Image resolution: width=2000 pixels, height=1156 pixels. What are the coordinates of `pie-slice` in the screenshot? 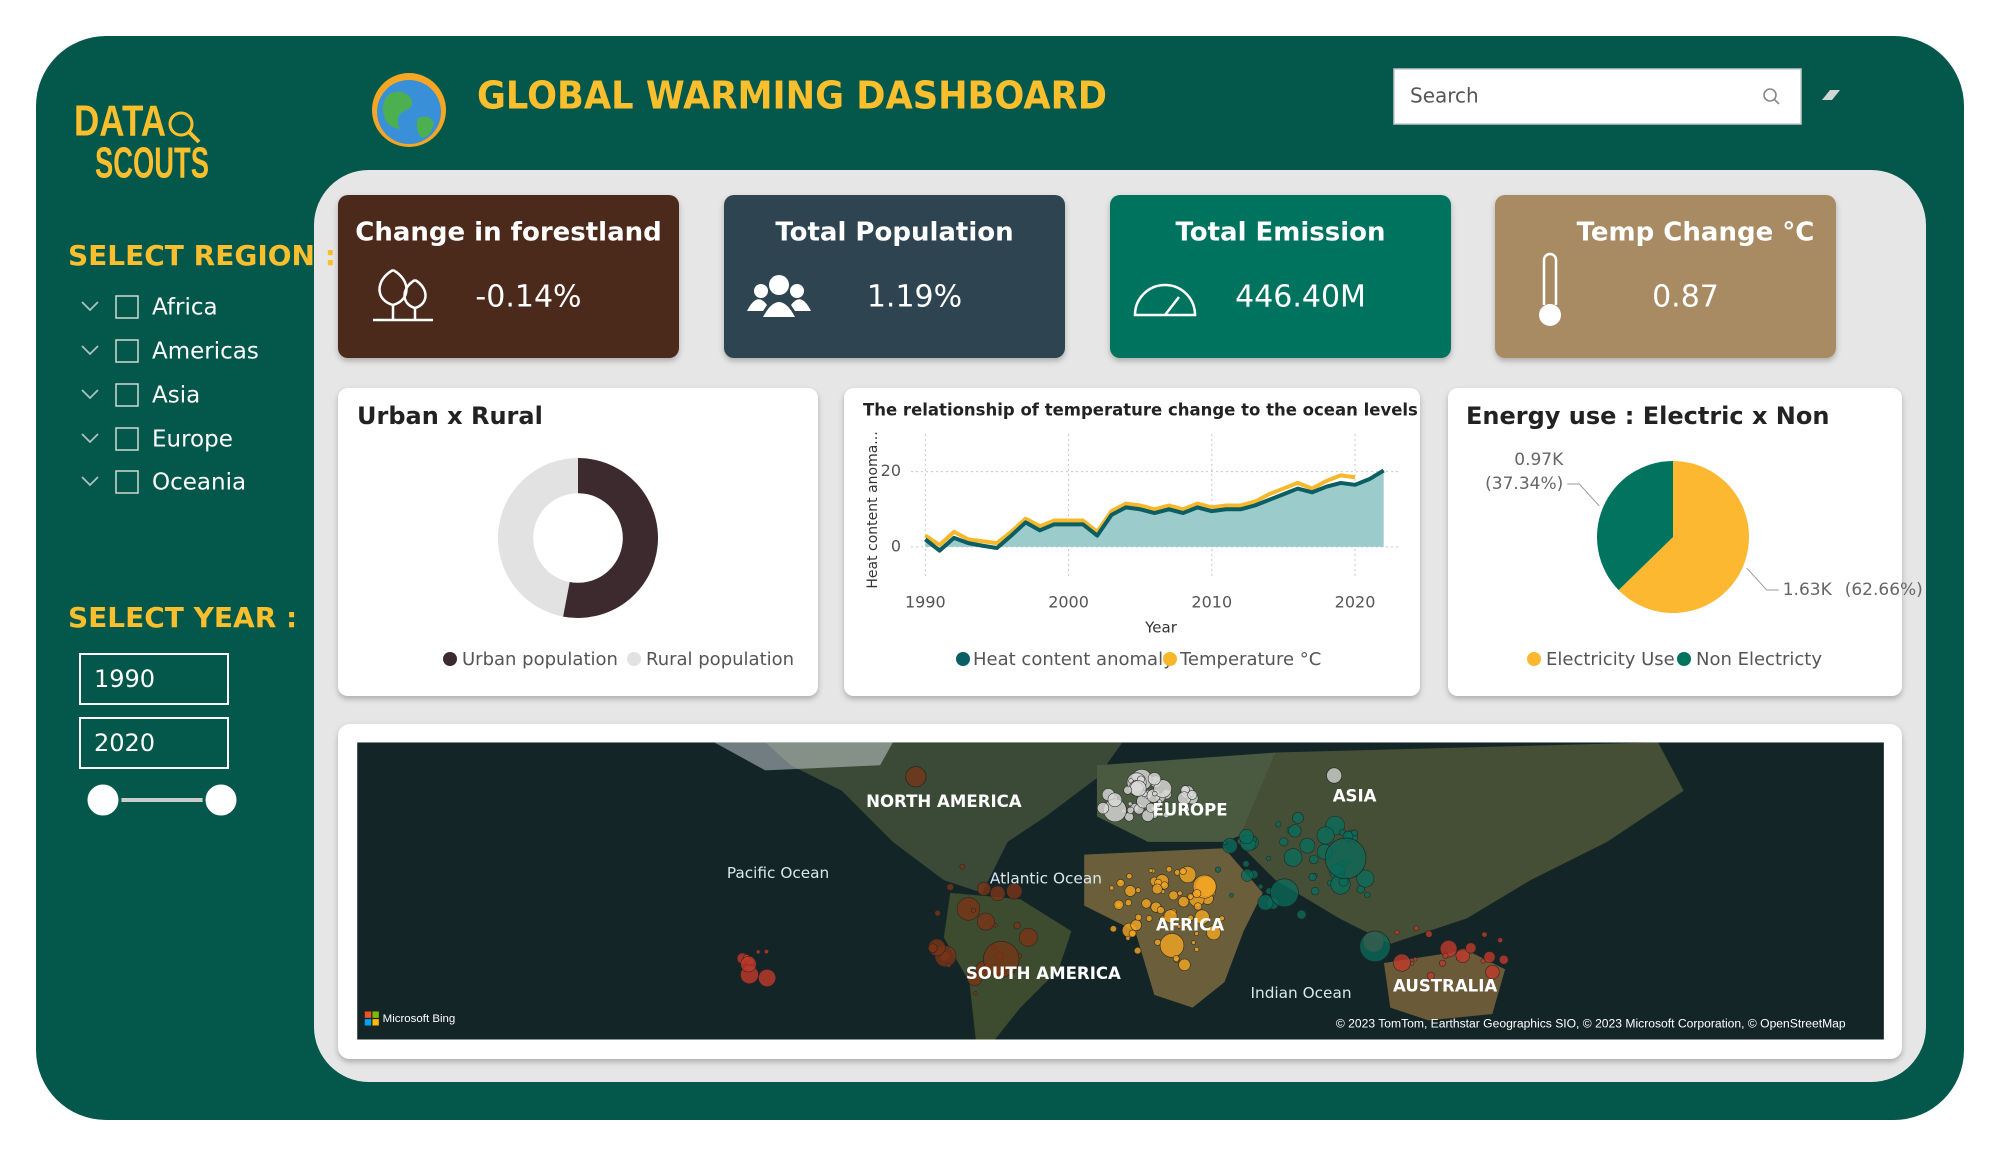 It's located at (1684, 537).